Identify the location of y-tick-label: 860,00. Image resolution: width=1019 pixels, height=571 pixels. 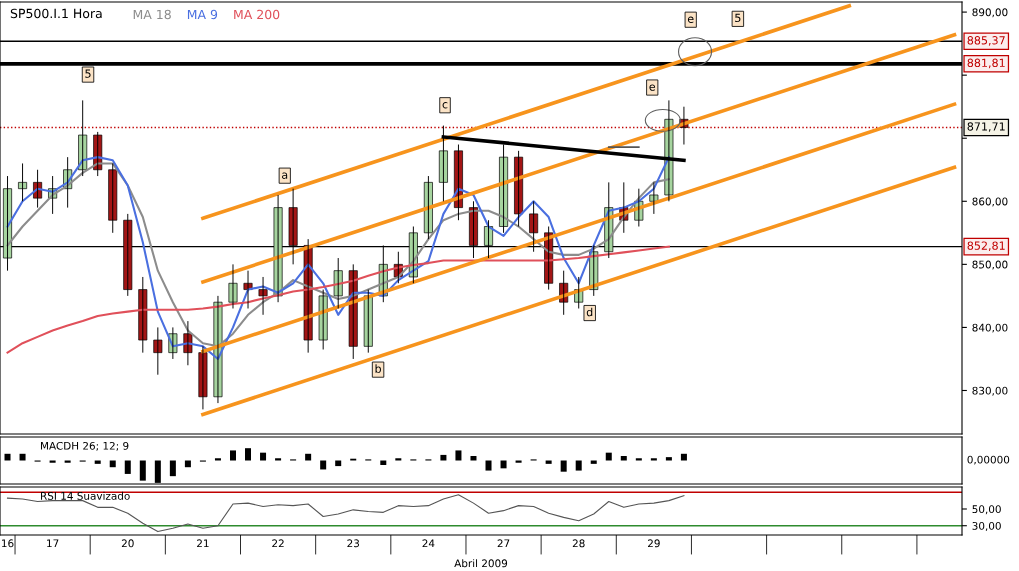
(990, 202).